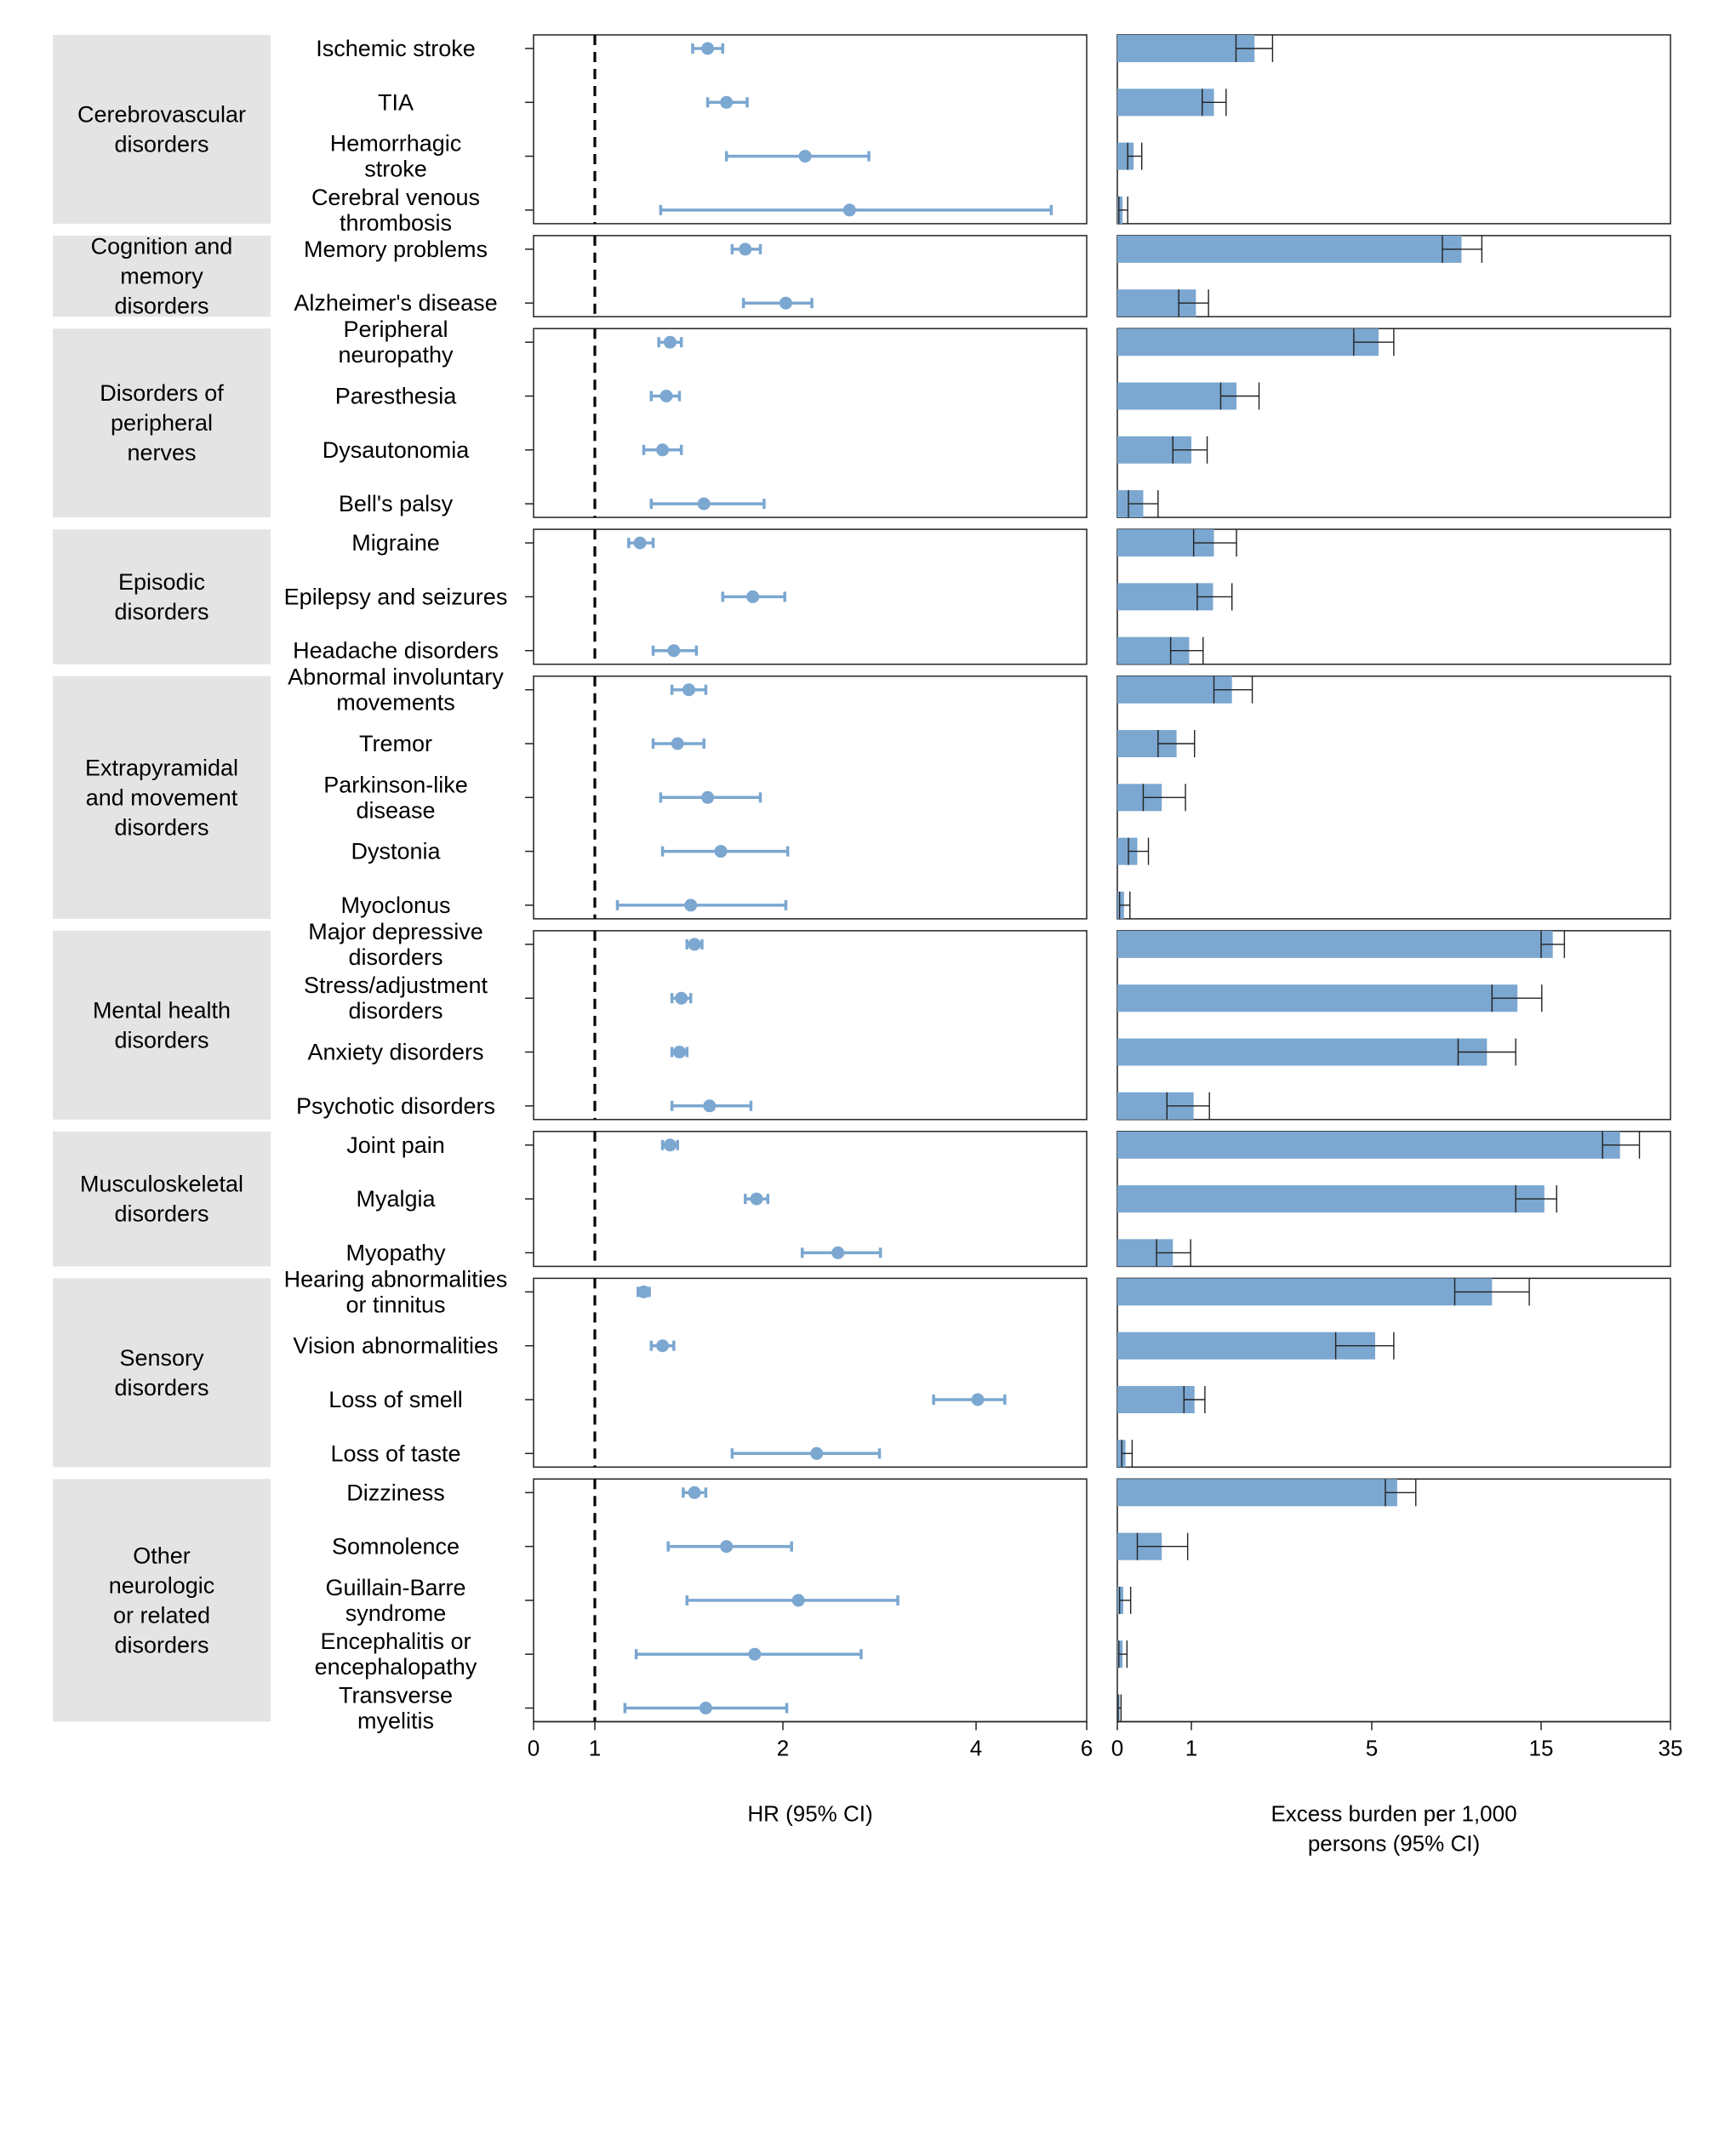 This screenshot has height=2139, width=1736. I want to click on outcome-label: Stress/adjustment disorders, so click(396, 998).